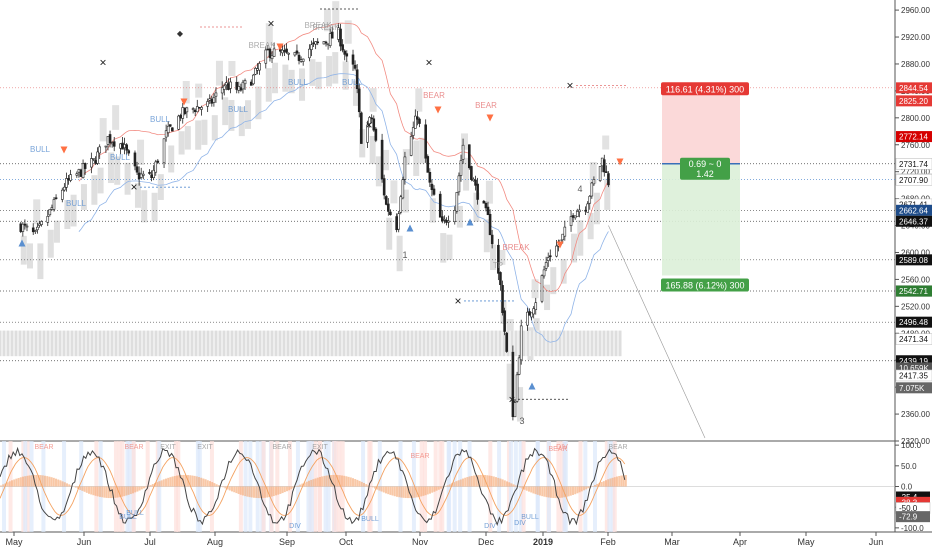 Image resolution: width=932 pixels, height=555 pixels. I want to click on price-label: 2825.20, so click(913, 101).